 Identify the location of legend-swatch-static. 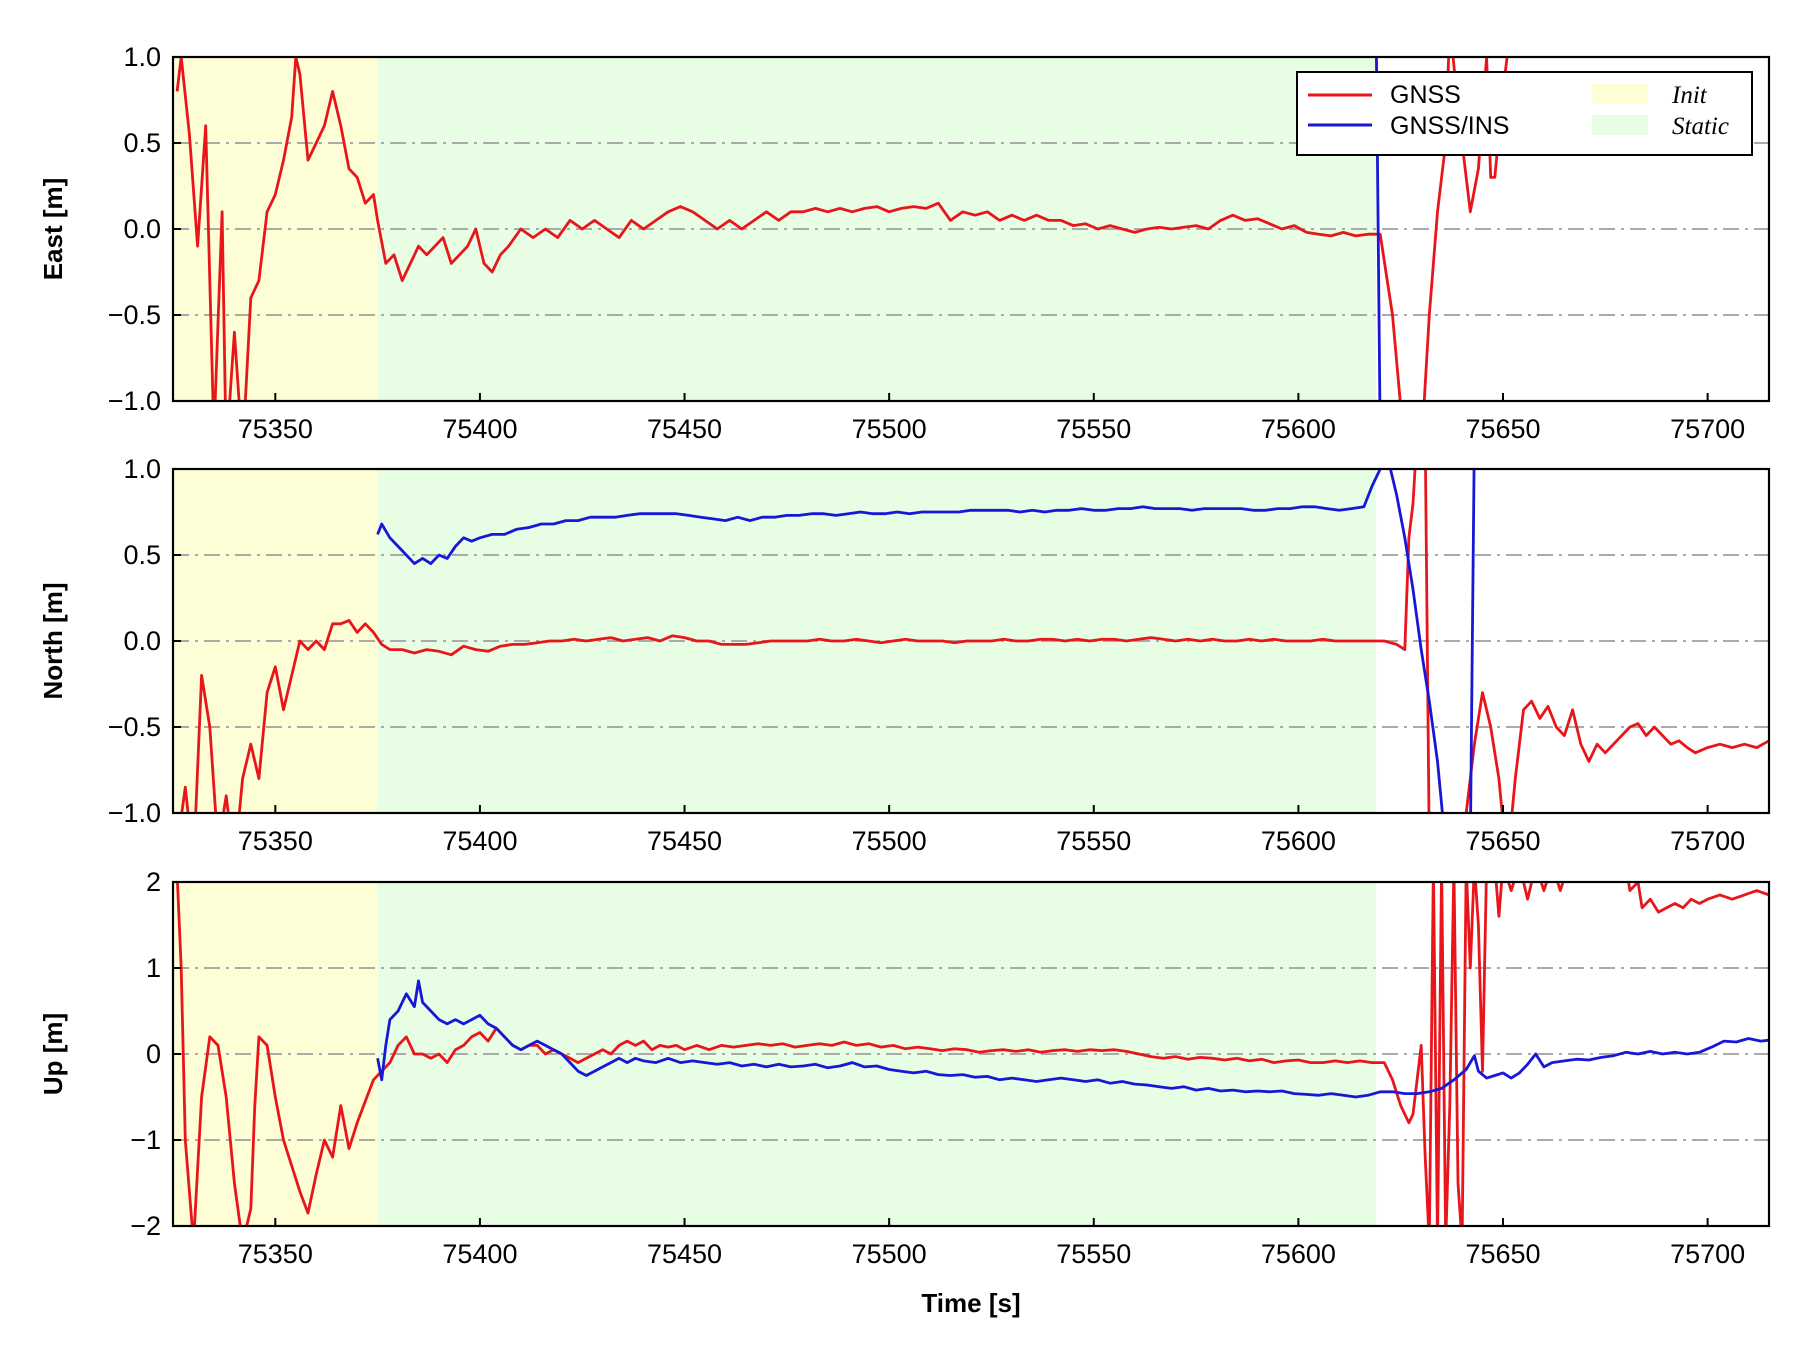
(1620, 125).